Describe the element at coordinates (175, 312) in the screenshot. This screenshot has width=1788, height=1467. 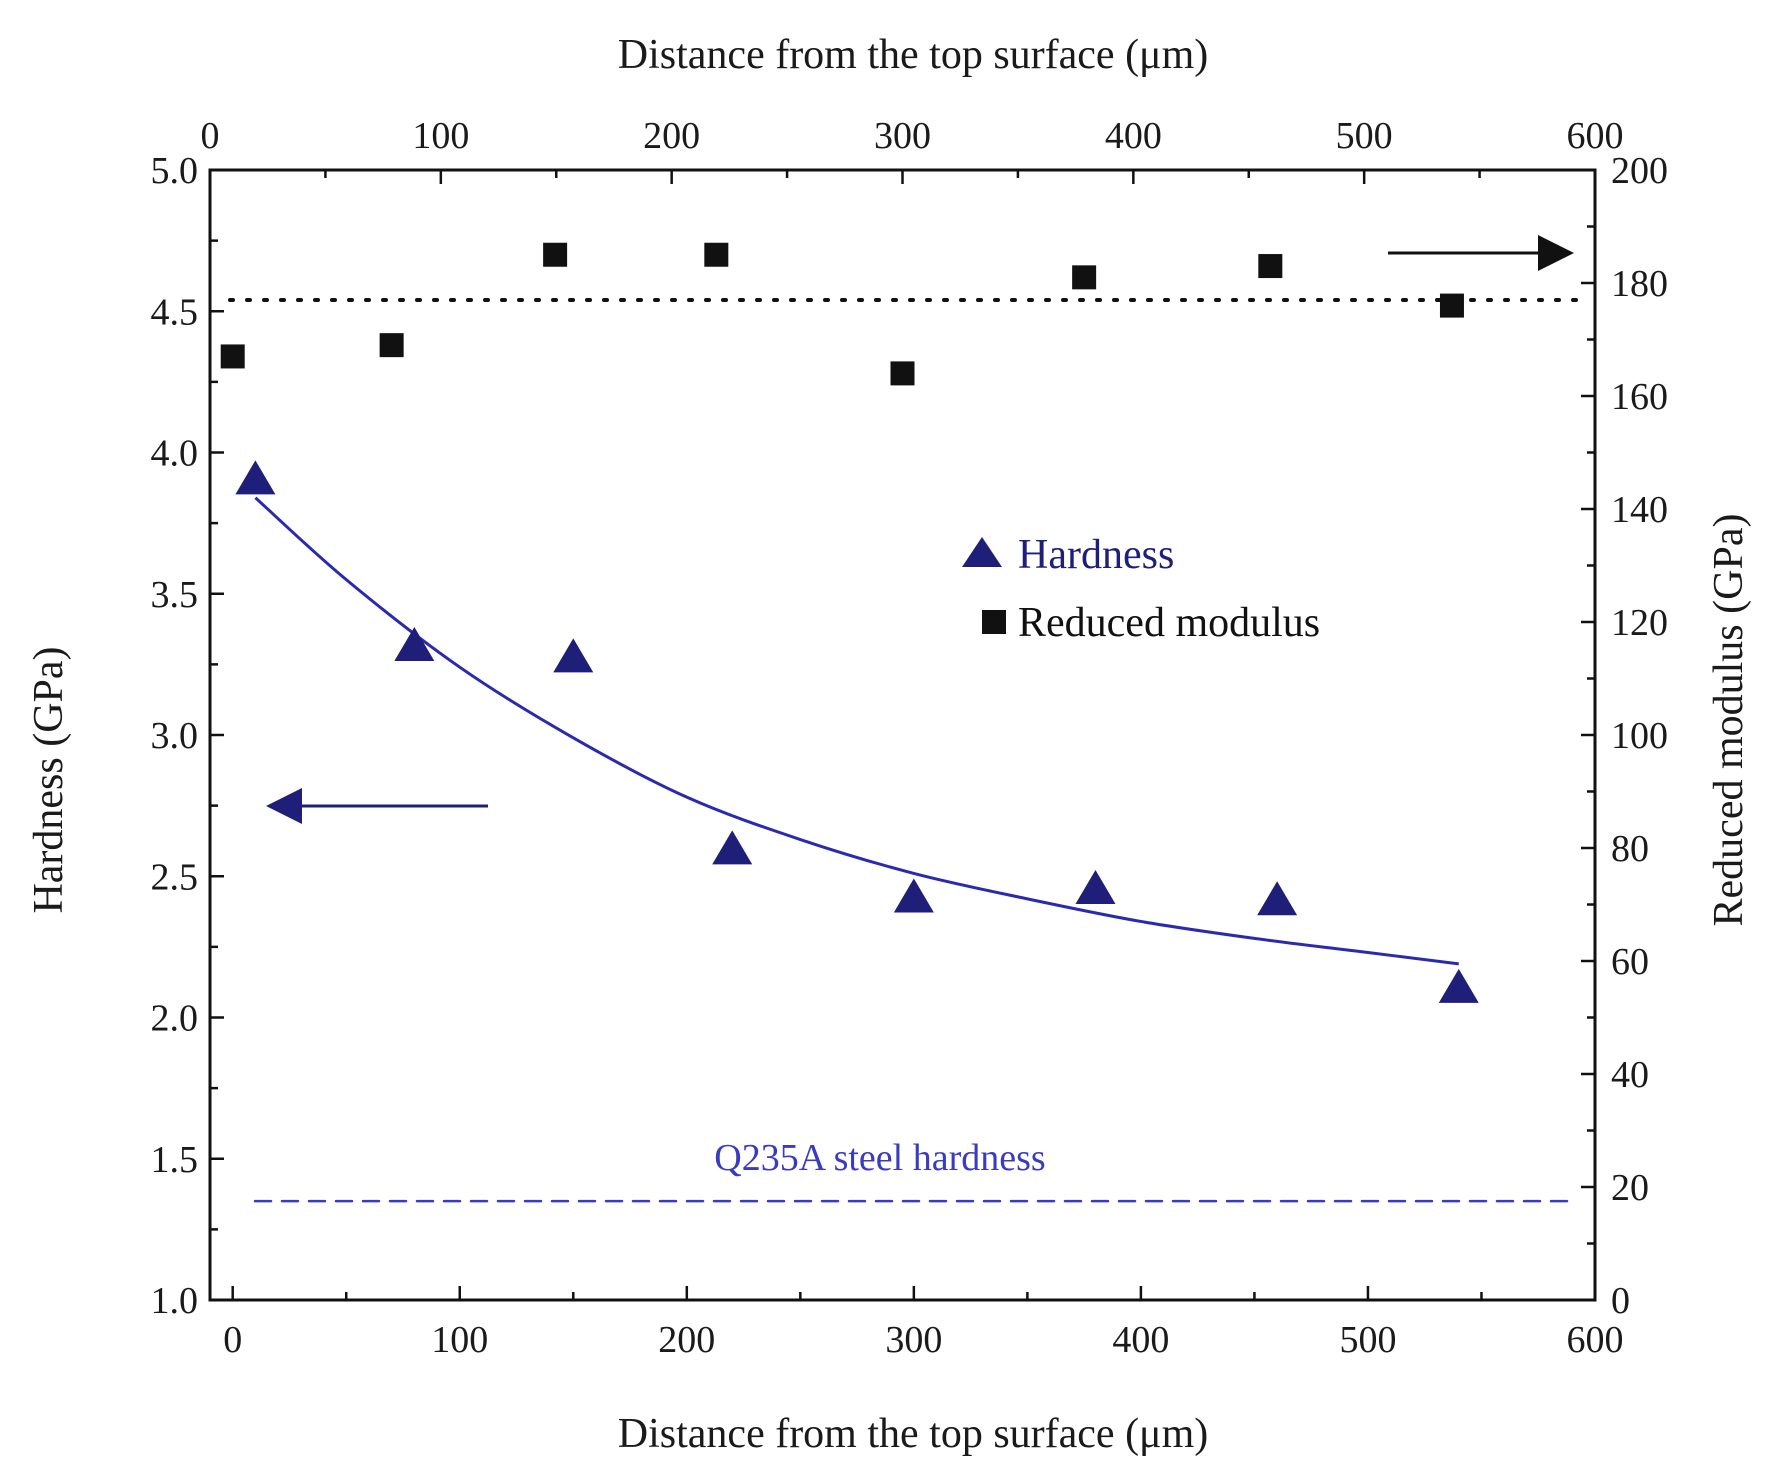
I see `y-tick-label-left: 4.5` at that location.